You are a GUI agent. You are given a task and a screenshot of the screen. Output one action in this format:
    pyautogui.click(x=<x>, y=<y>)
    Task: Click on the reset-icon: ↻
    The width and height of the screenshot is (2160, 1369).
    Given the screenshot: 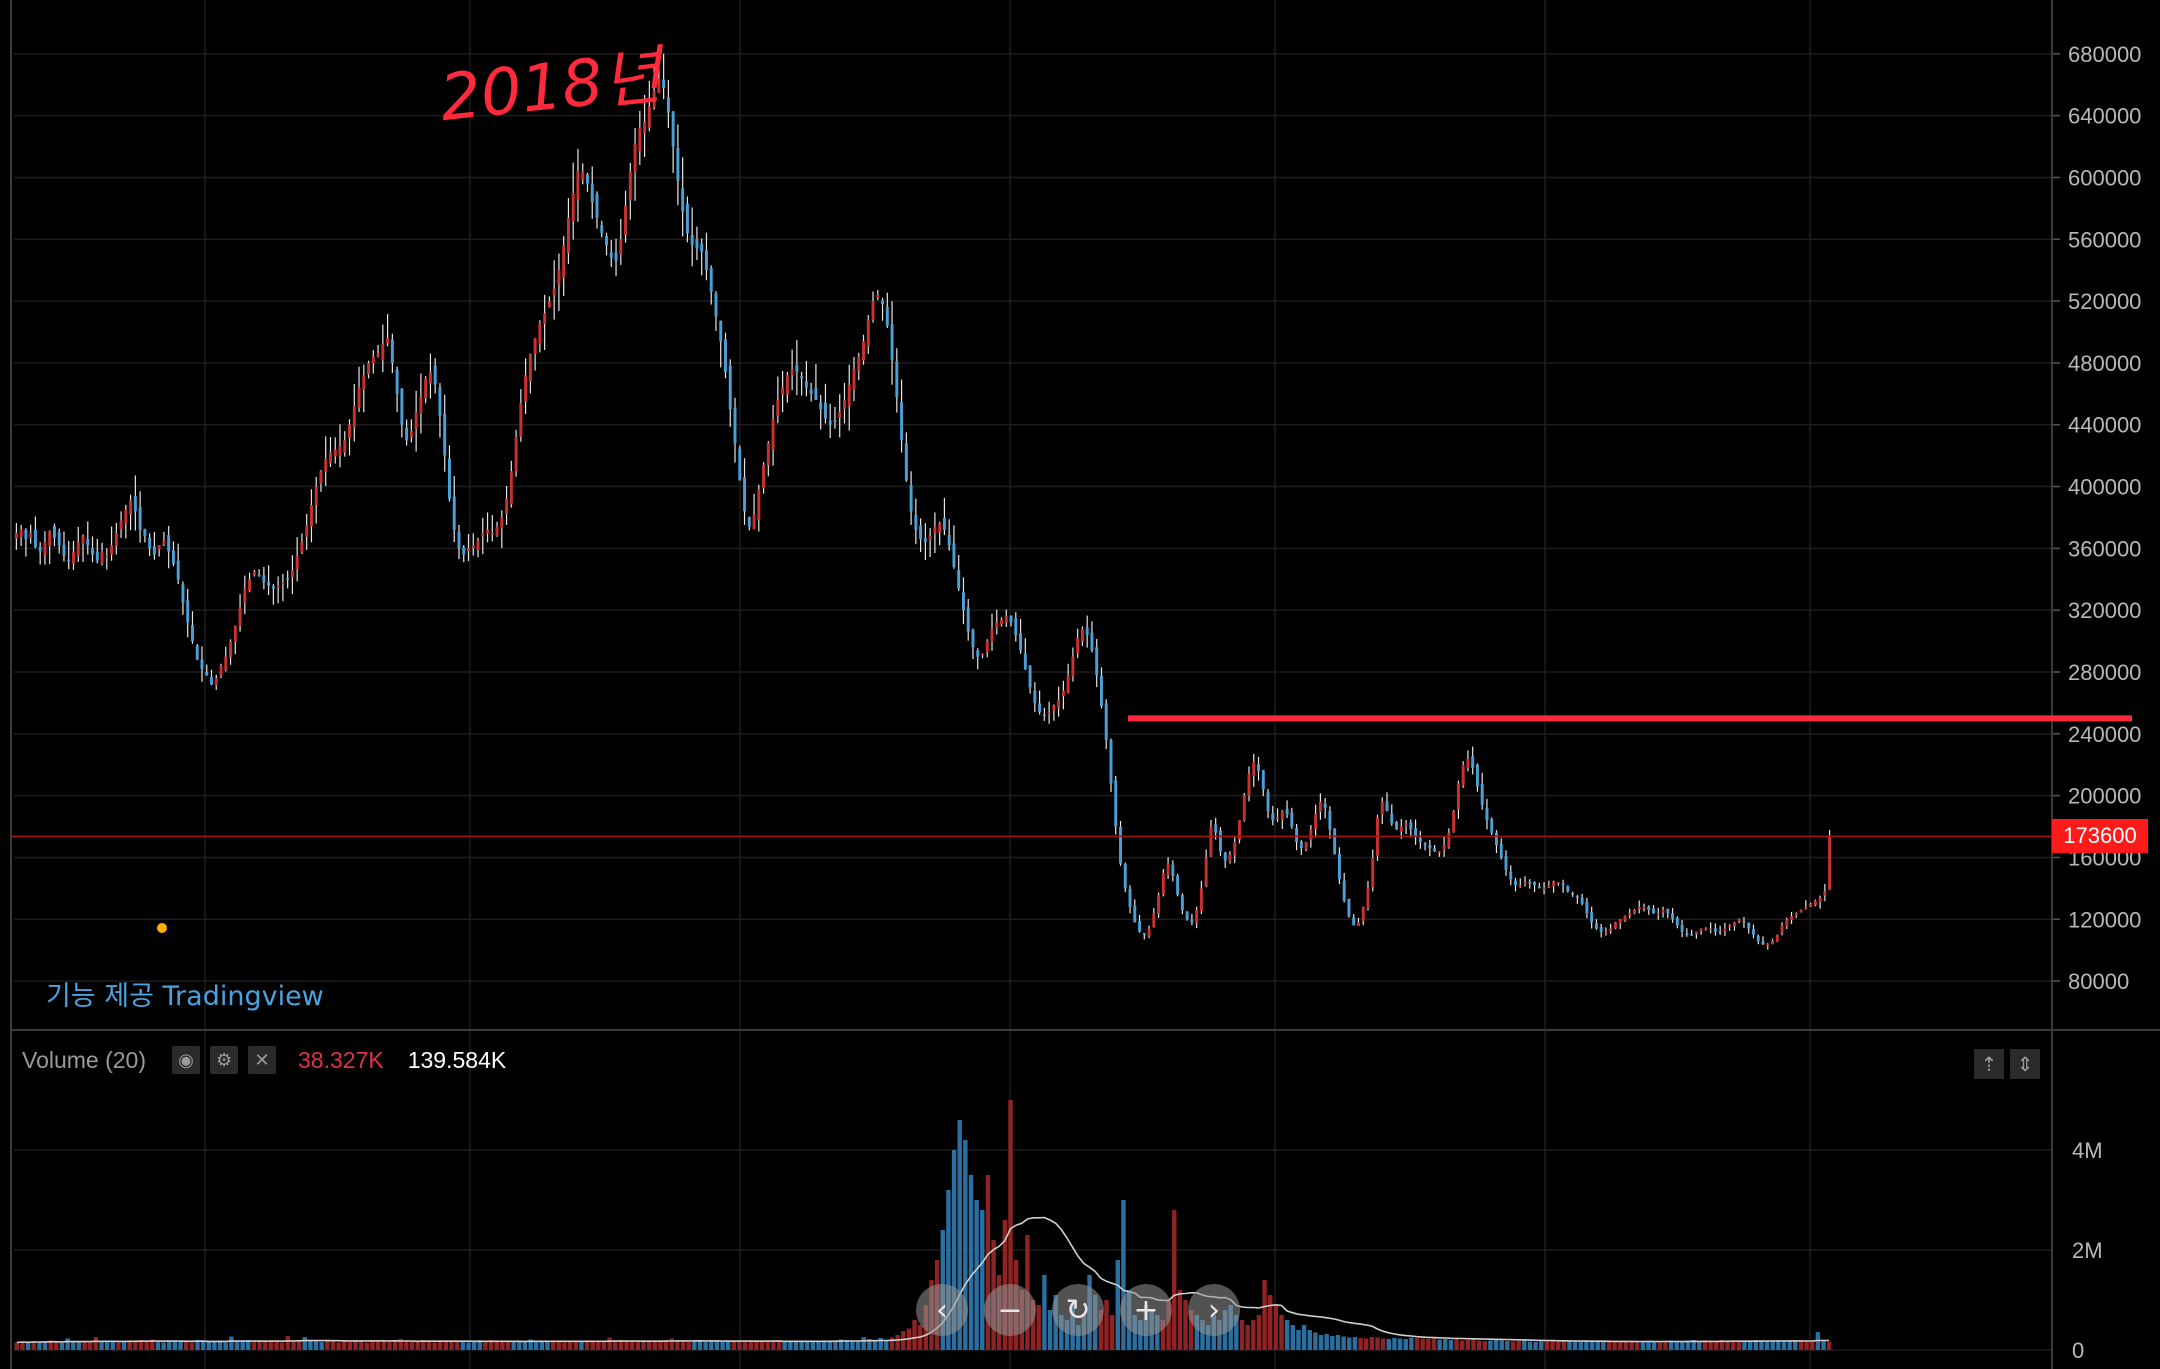 What is the action you would take?
    pyautogui.click(x=1078, y=1310)
    